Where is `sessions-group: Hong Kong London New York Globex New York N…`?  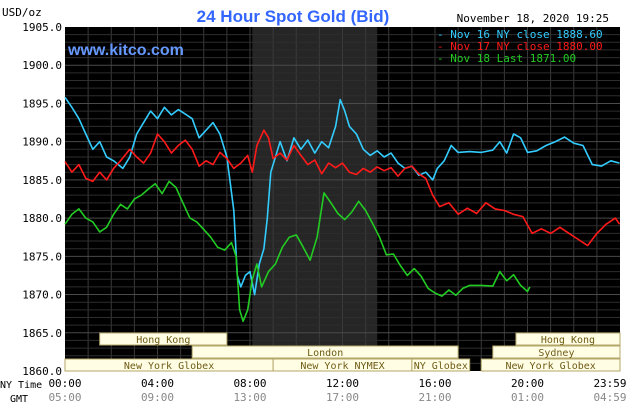 sessions-group: Hong Kong London New York Globex New York N… is located at coordinates (342, 352).